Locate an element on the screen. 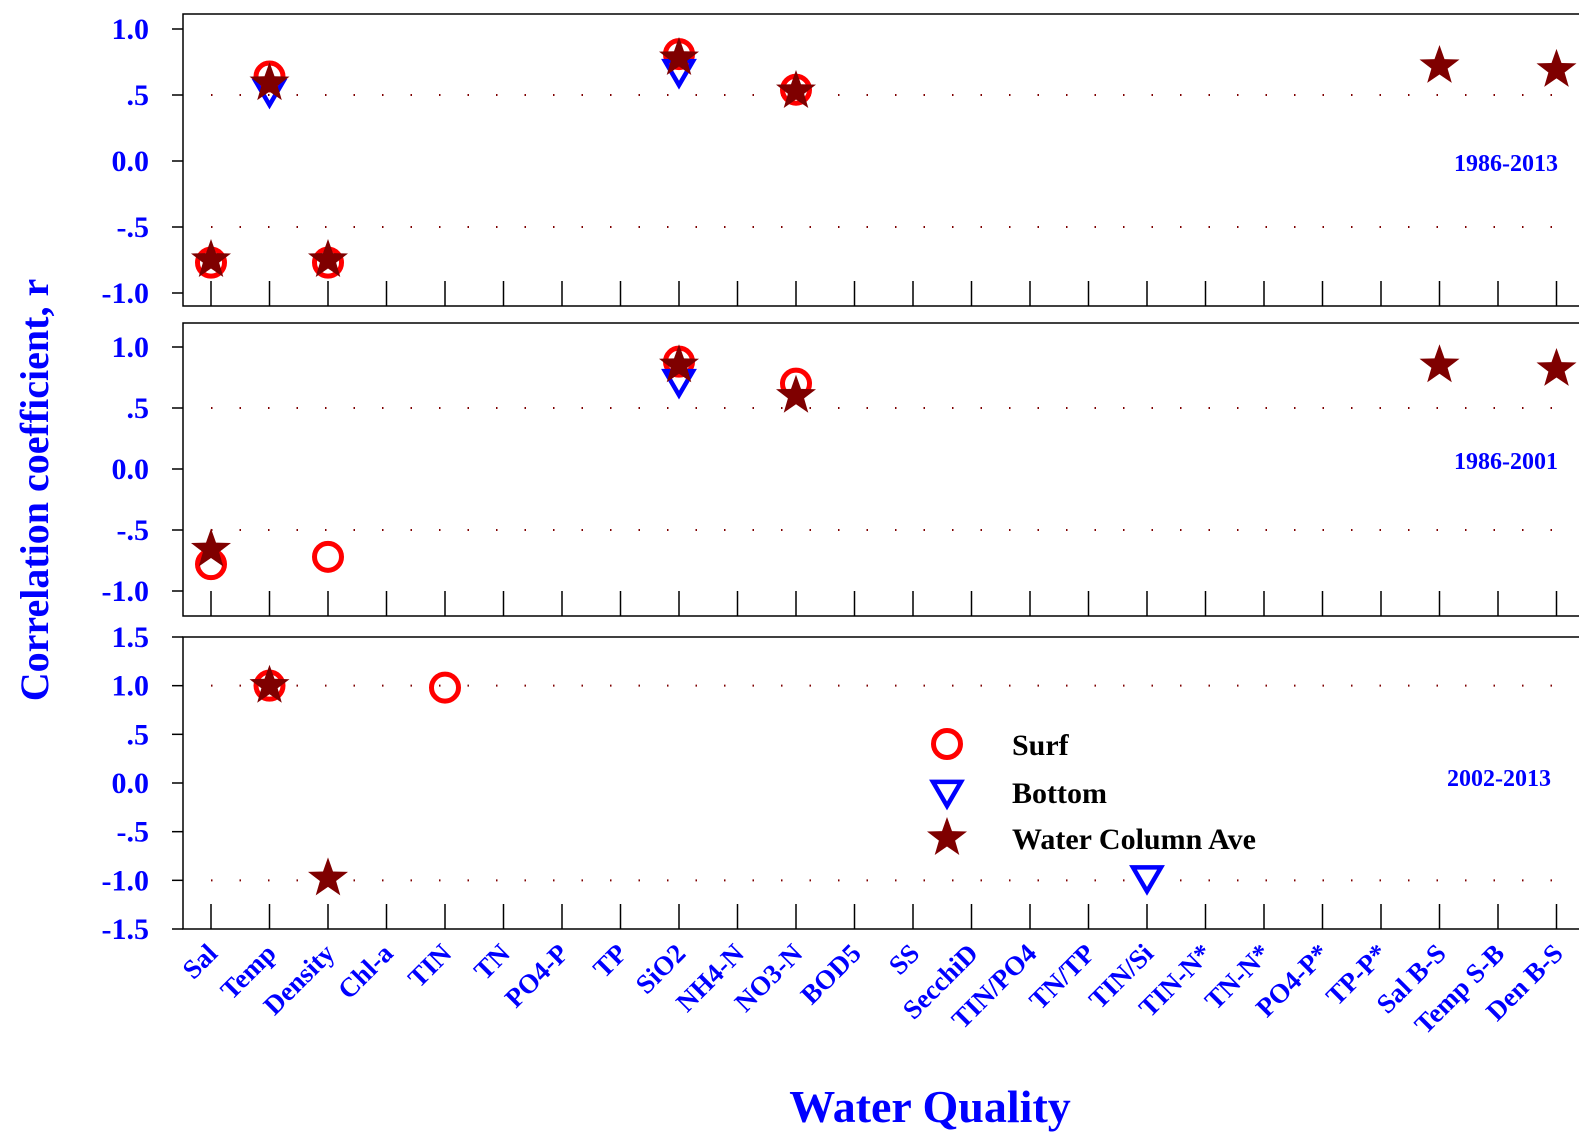  y-axis-title: Correlation coefficient, r is located at coordinates (34, 490).